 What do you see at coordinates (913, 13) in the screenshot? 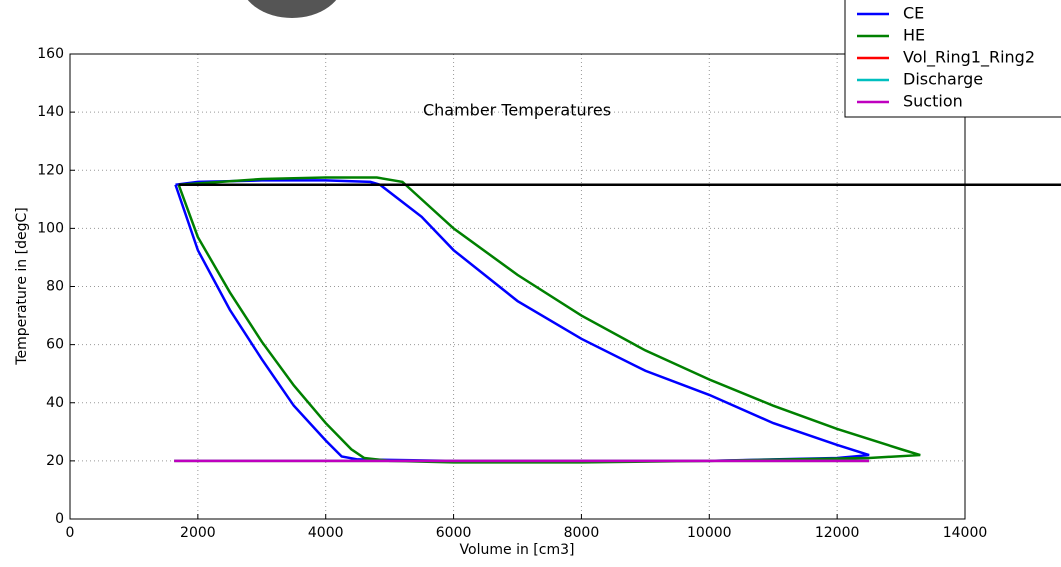
I see `legend-label: CE` at bounding box center [913, 13].